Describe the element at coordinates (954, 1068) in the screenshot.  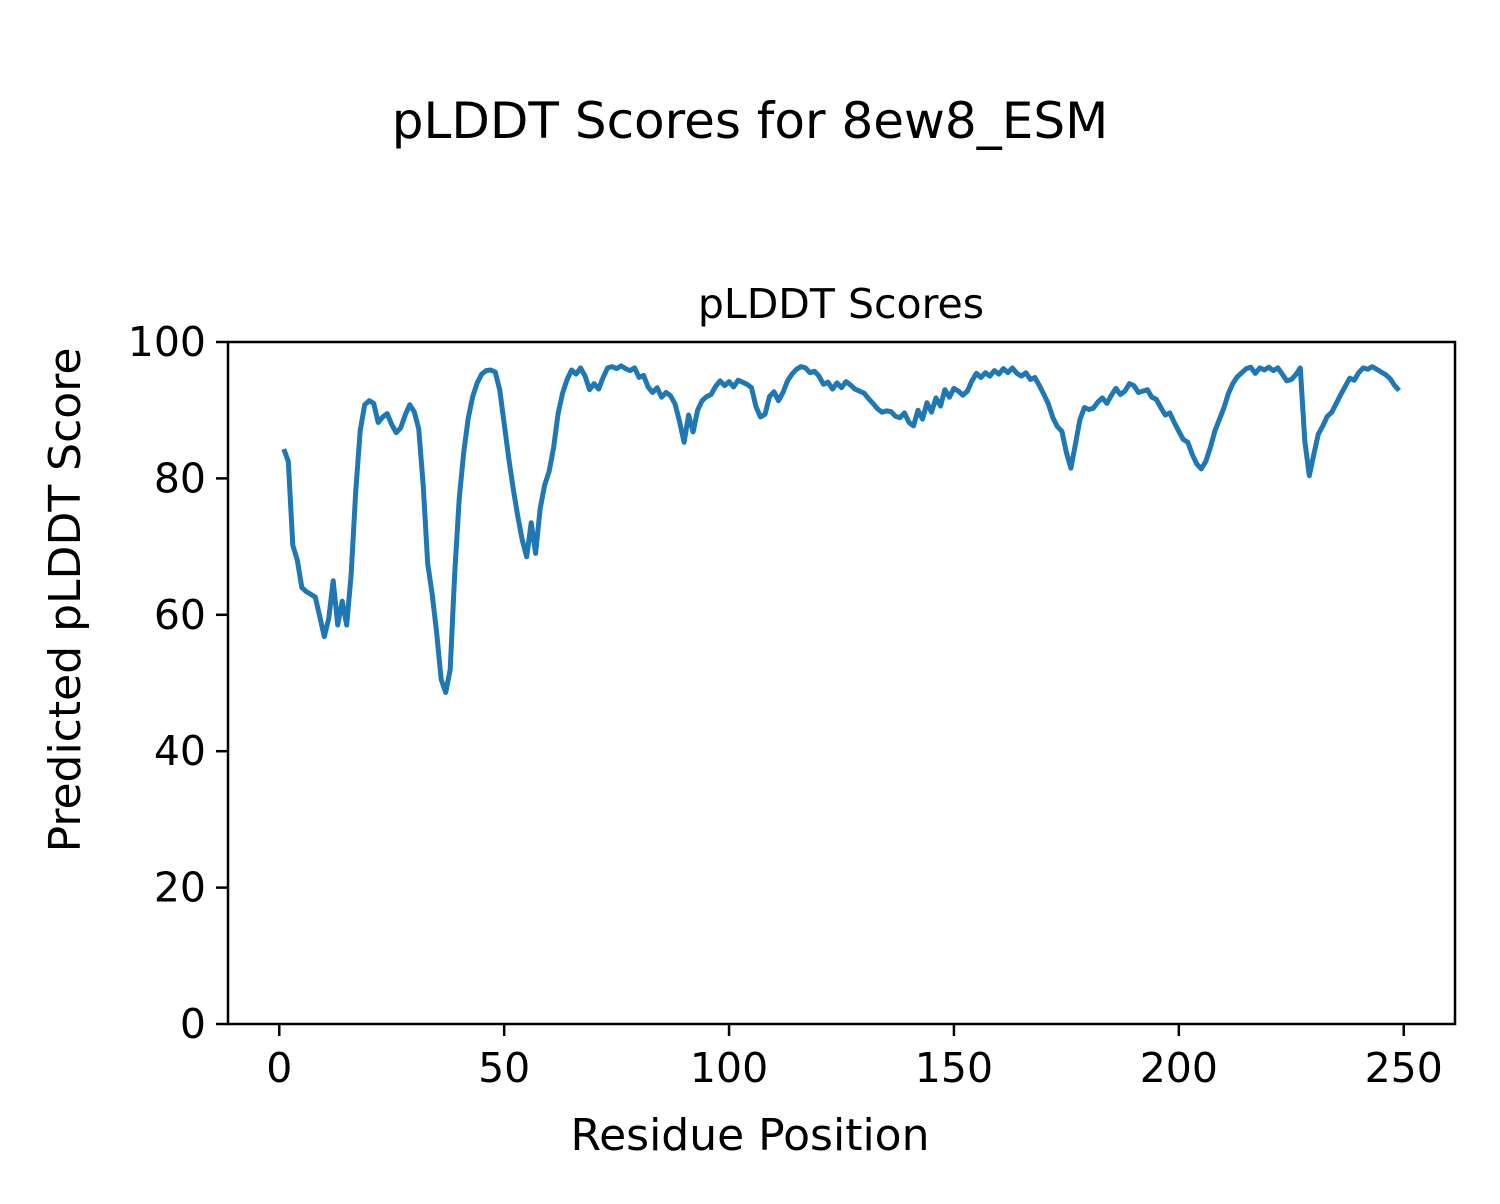
I see `x-tick-label: 150` at that location.